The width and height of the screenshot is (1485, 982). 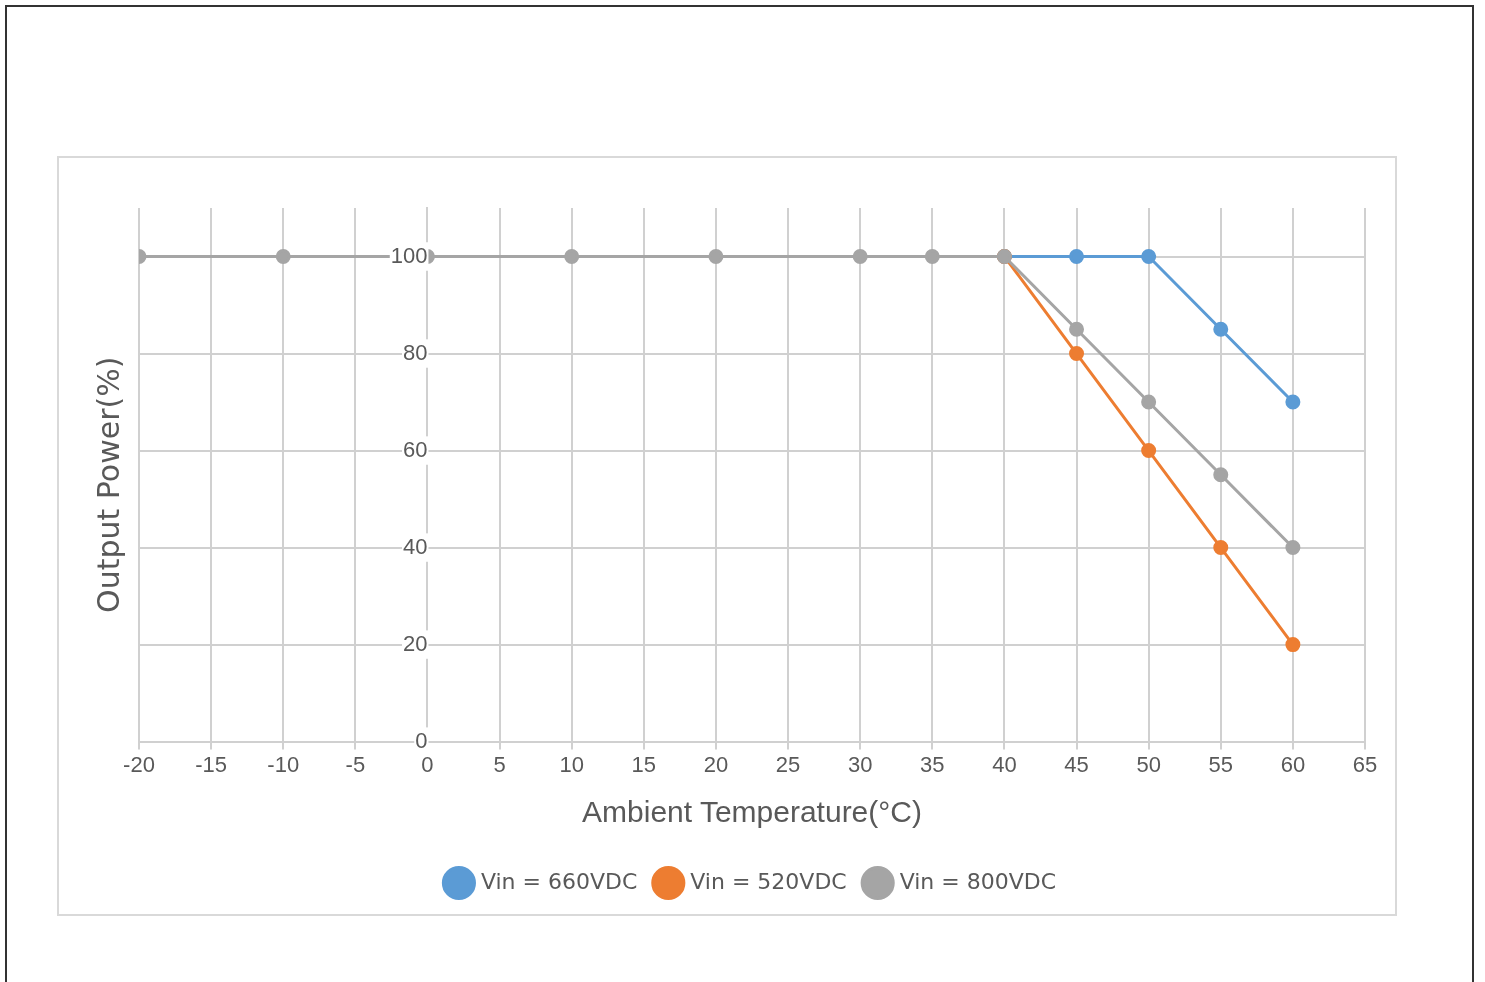 I want to click on x-tick-label: -10, so click(x=283, y=764).